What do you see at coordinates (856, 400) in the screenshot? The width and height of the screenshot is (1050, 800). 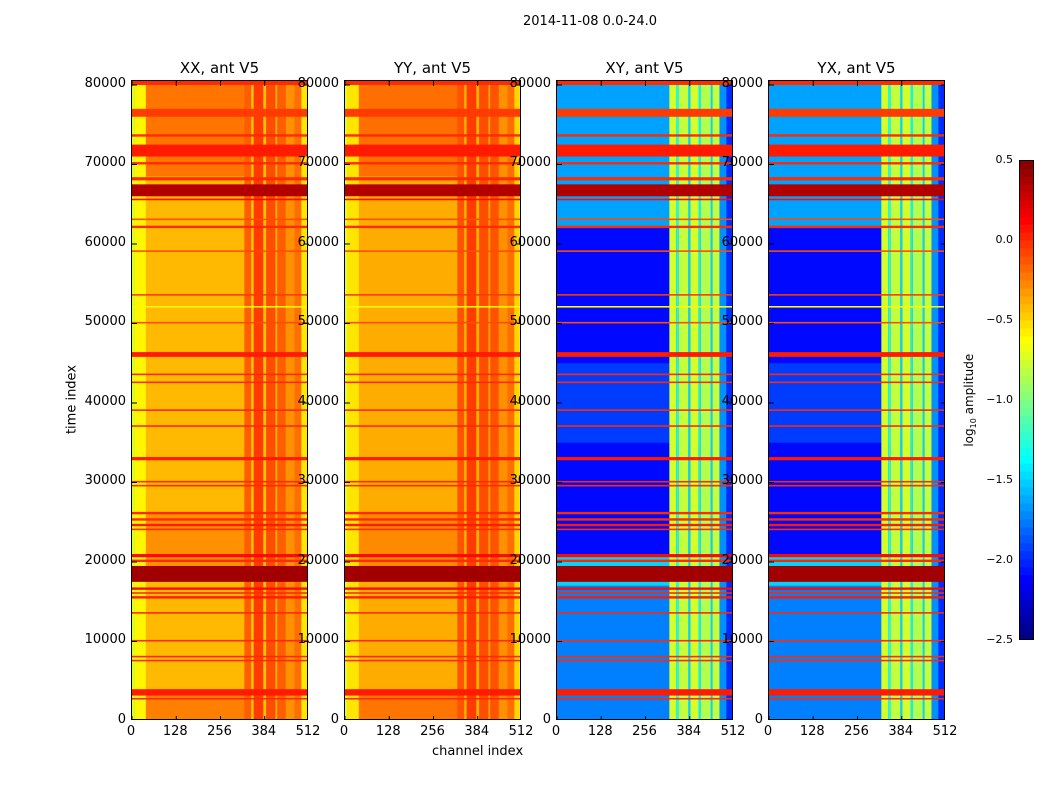 I see `heatmap-panel` at bounding box center [856, 400].